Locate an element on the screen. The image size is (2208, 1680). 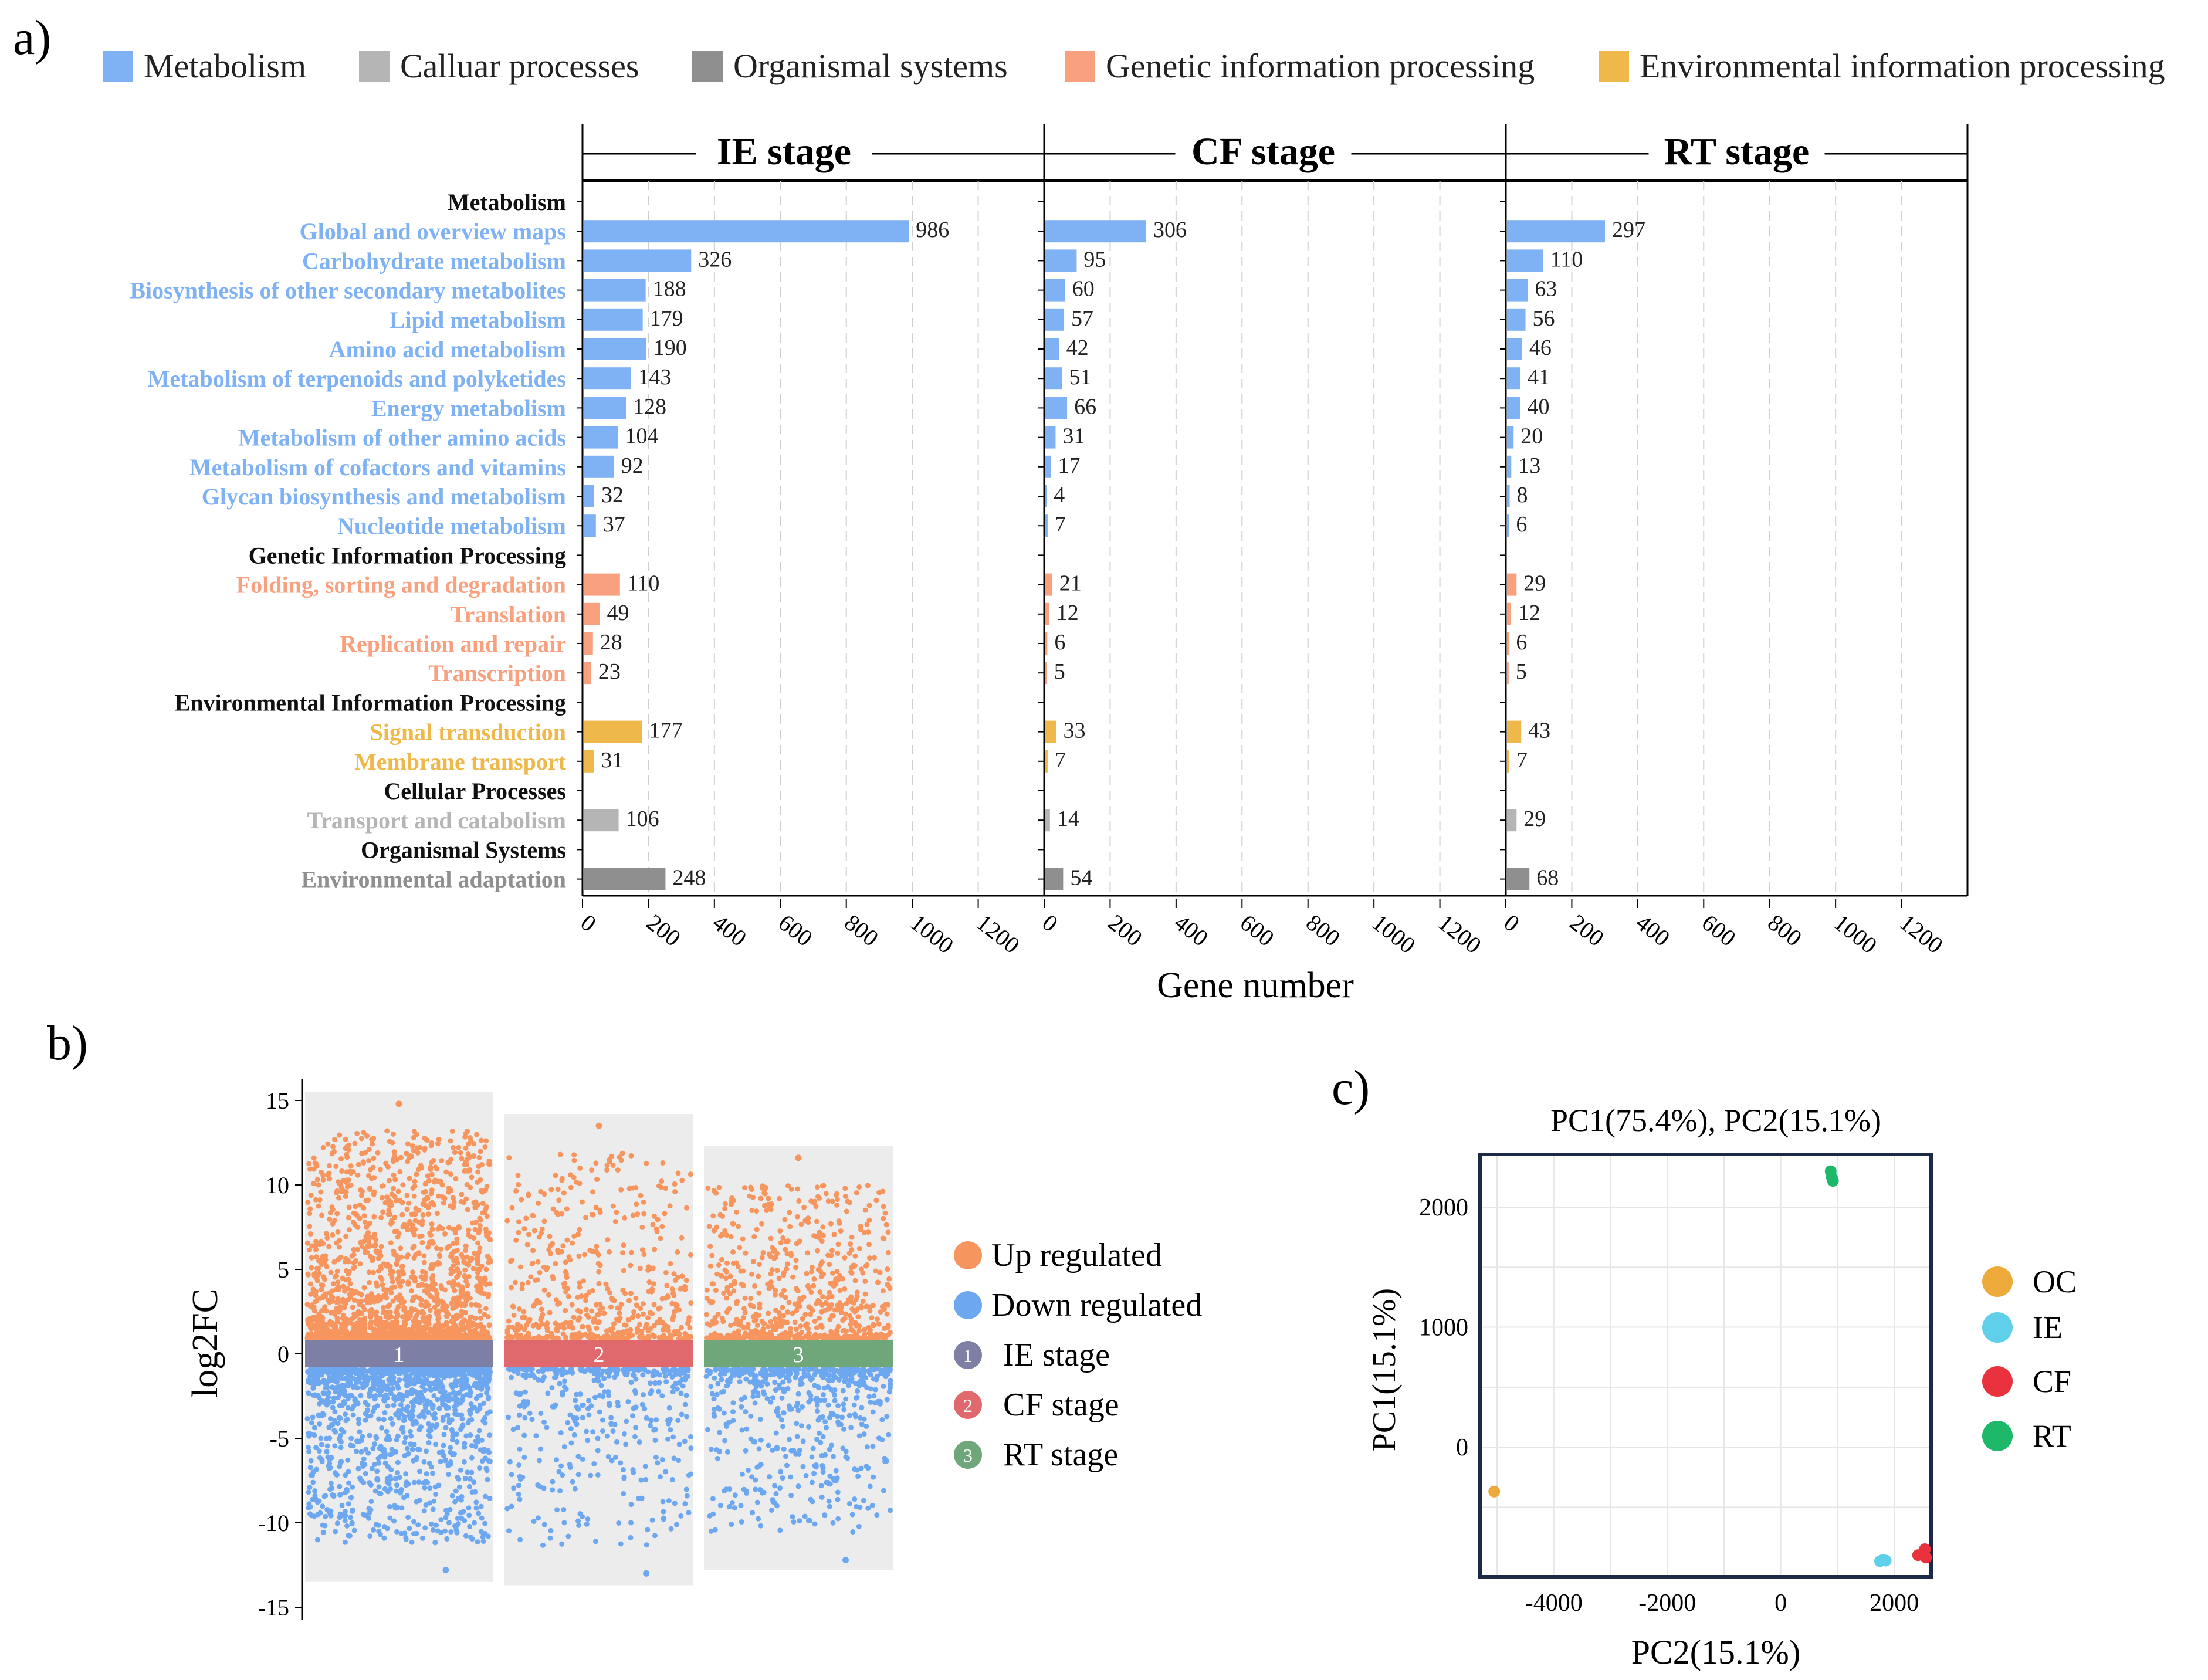
bar-value-label: 5 is located at coordinates (1059, 671).